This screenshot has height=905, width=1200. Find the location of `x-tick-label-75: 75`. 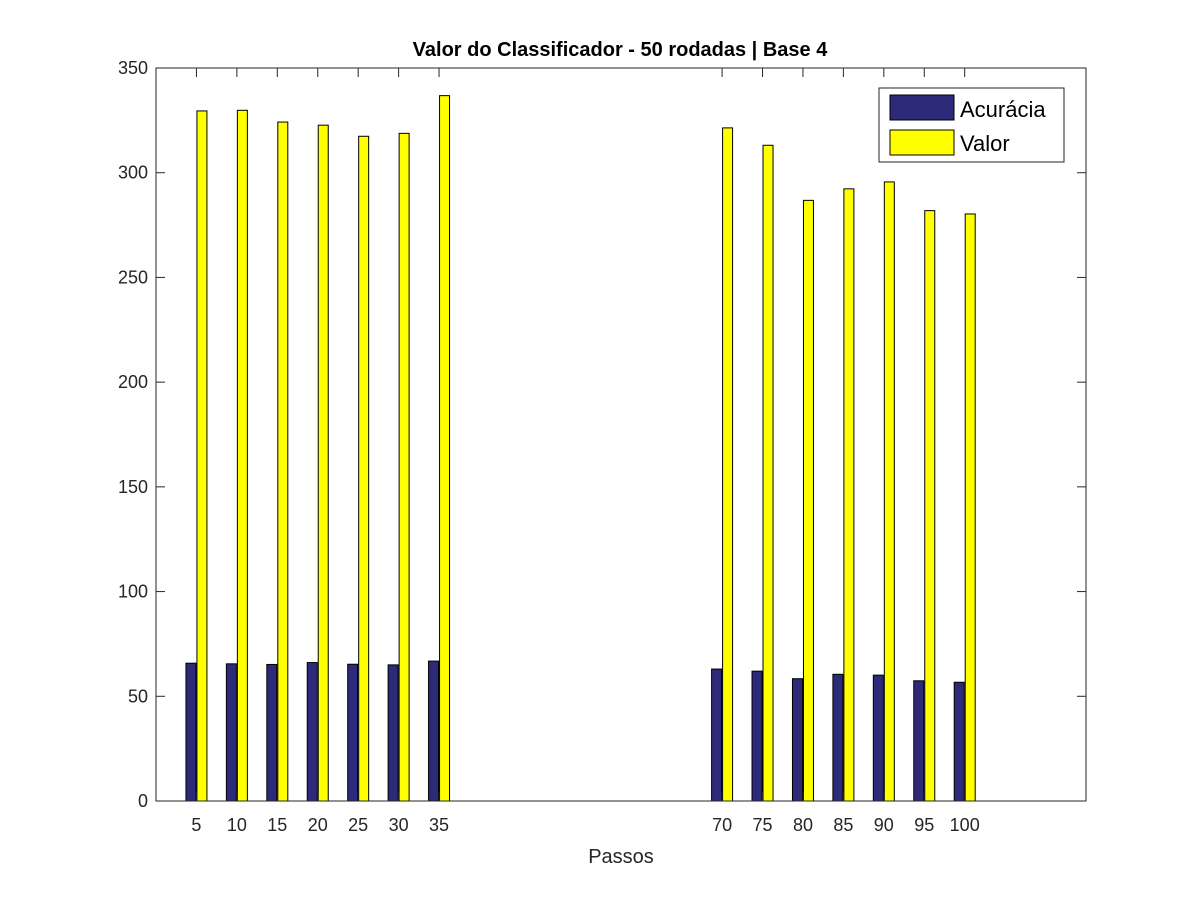

x-tick-label-75: 75 is located at coordinates (763, 825).